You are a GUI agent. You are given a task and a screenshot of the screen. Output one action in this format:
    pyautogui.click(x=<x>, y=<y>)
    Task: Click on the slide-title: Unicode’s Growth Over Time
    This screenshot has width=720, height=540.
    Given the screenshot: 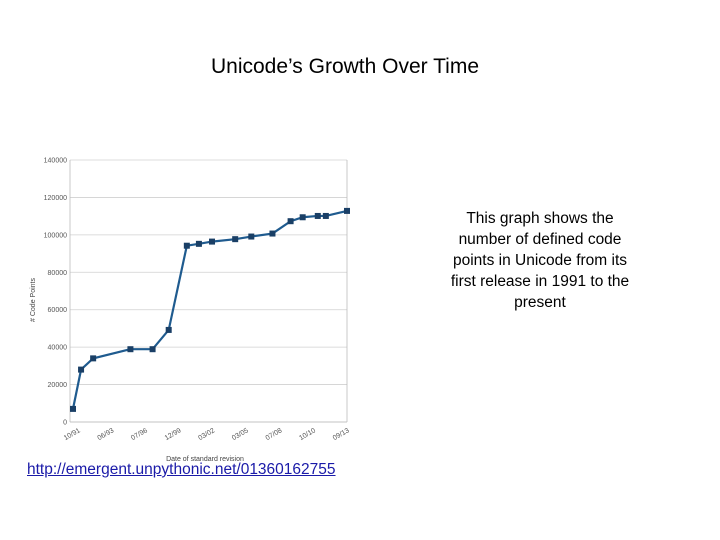 What is the action you would take?
    pyautogui.click(x=345, y=66)
    